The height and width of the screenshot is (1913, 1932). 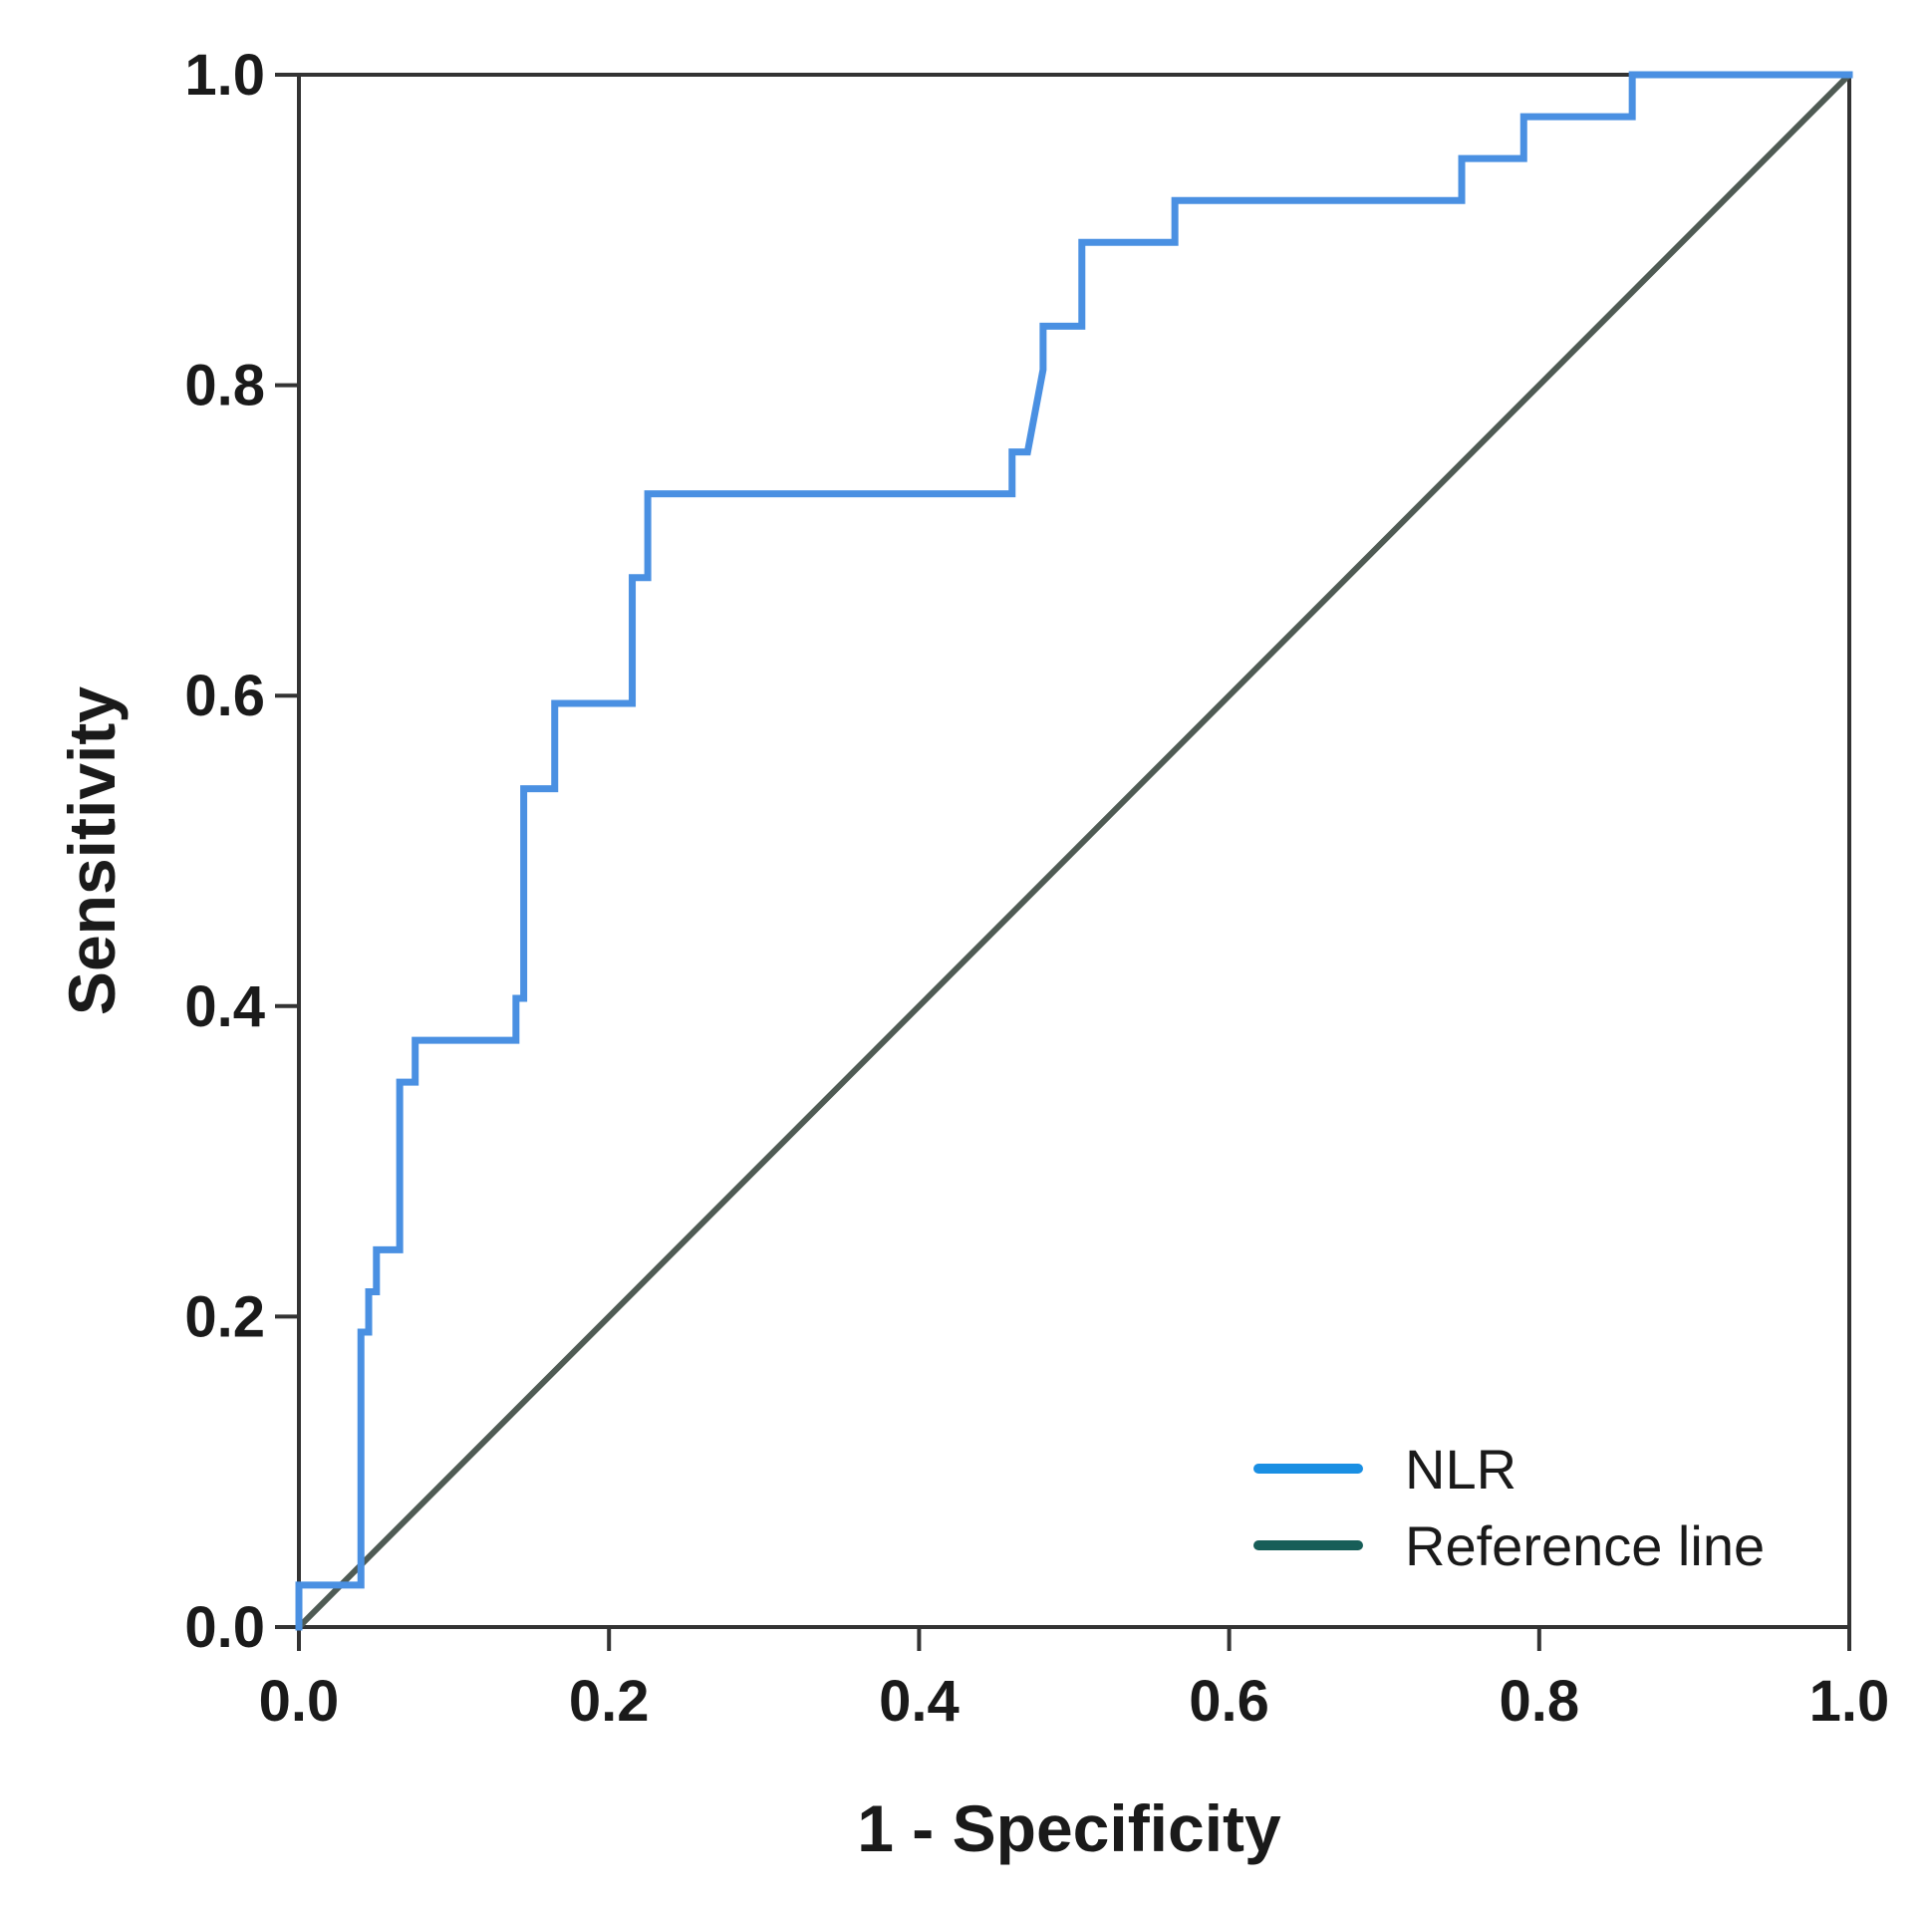 What do you see at coordinates (1539, 1701) in the screenshot?
I see `x-tick-label: 0.8` at bounding box center [1539, 1701].